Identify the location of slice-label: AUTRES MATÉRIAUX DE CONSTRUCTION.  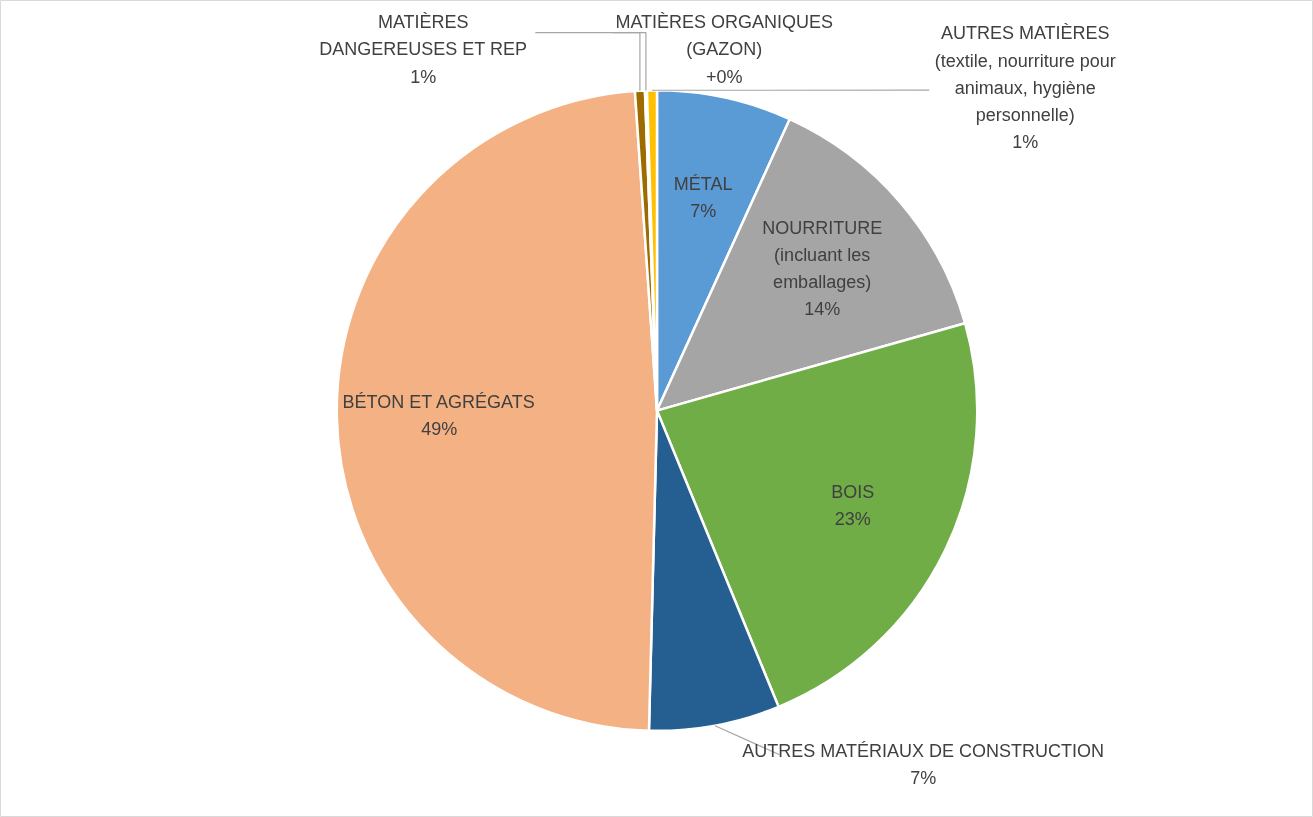
(923, 750).